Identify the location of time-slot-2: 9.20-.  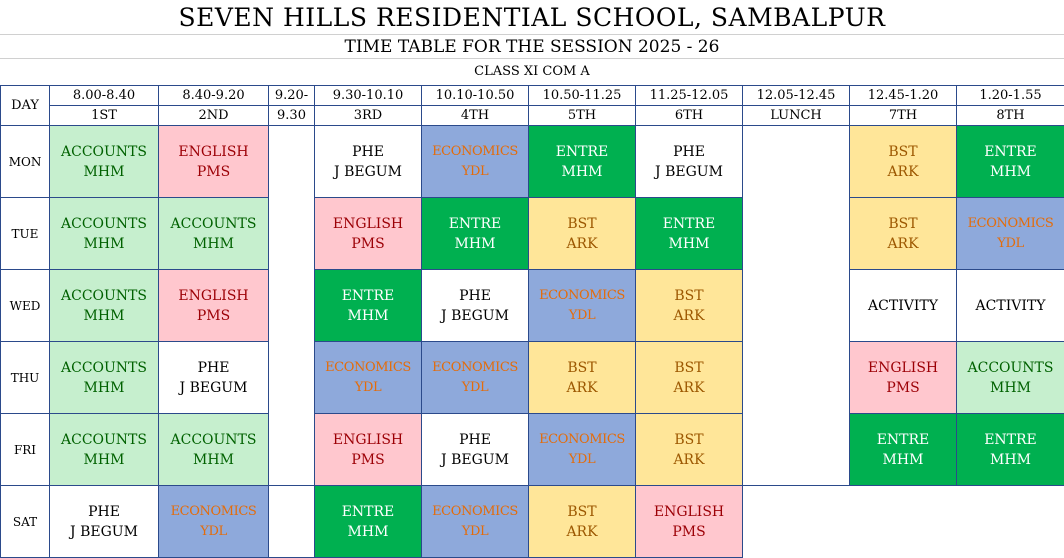
(291, 95).